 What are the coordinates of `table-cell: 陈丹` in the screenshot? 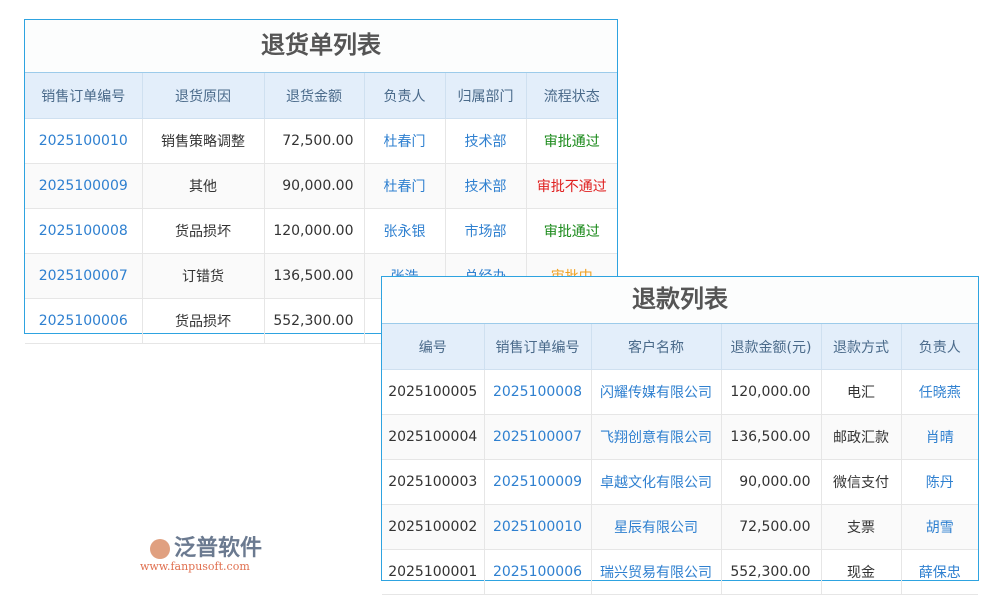 It's located at (939, 482).